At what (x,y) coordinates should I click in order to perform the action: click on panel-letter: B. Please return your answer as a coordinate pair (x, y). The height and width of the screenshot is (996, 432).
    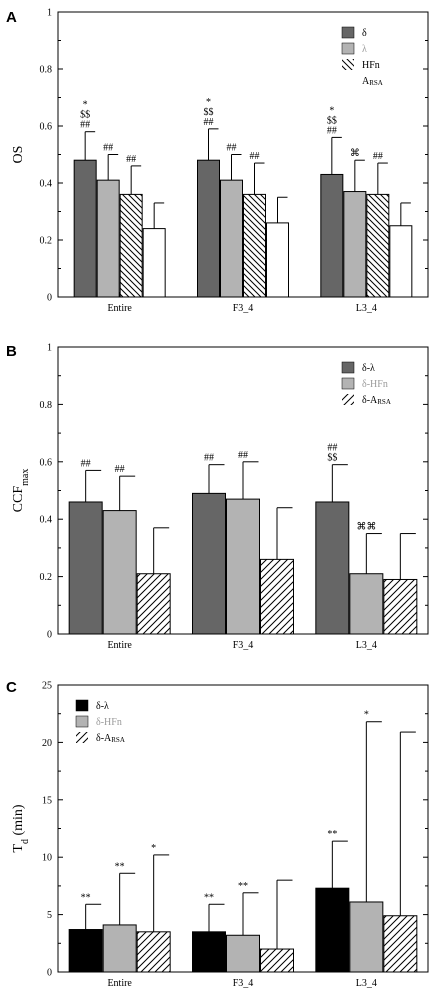
    Looking at the image, I should click on (11, 351).